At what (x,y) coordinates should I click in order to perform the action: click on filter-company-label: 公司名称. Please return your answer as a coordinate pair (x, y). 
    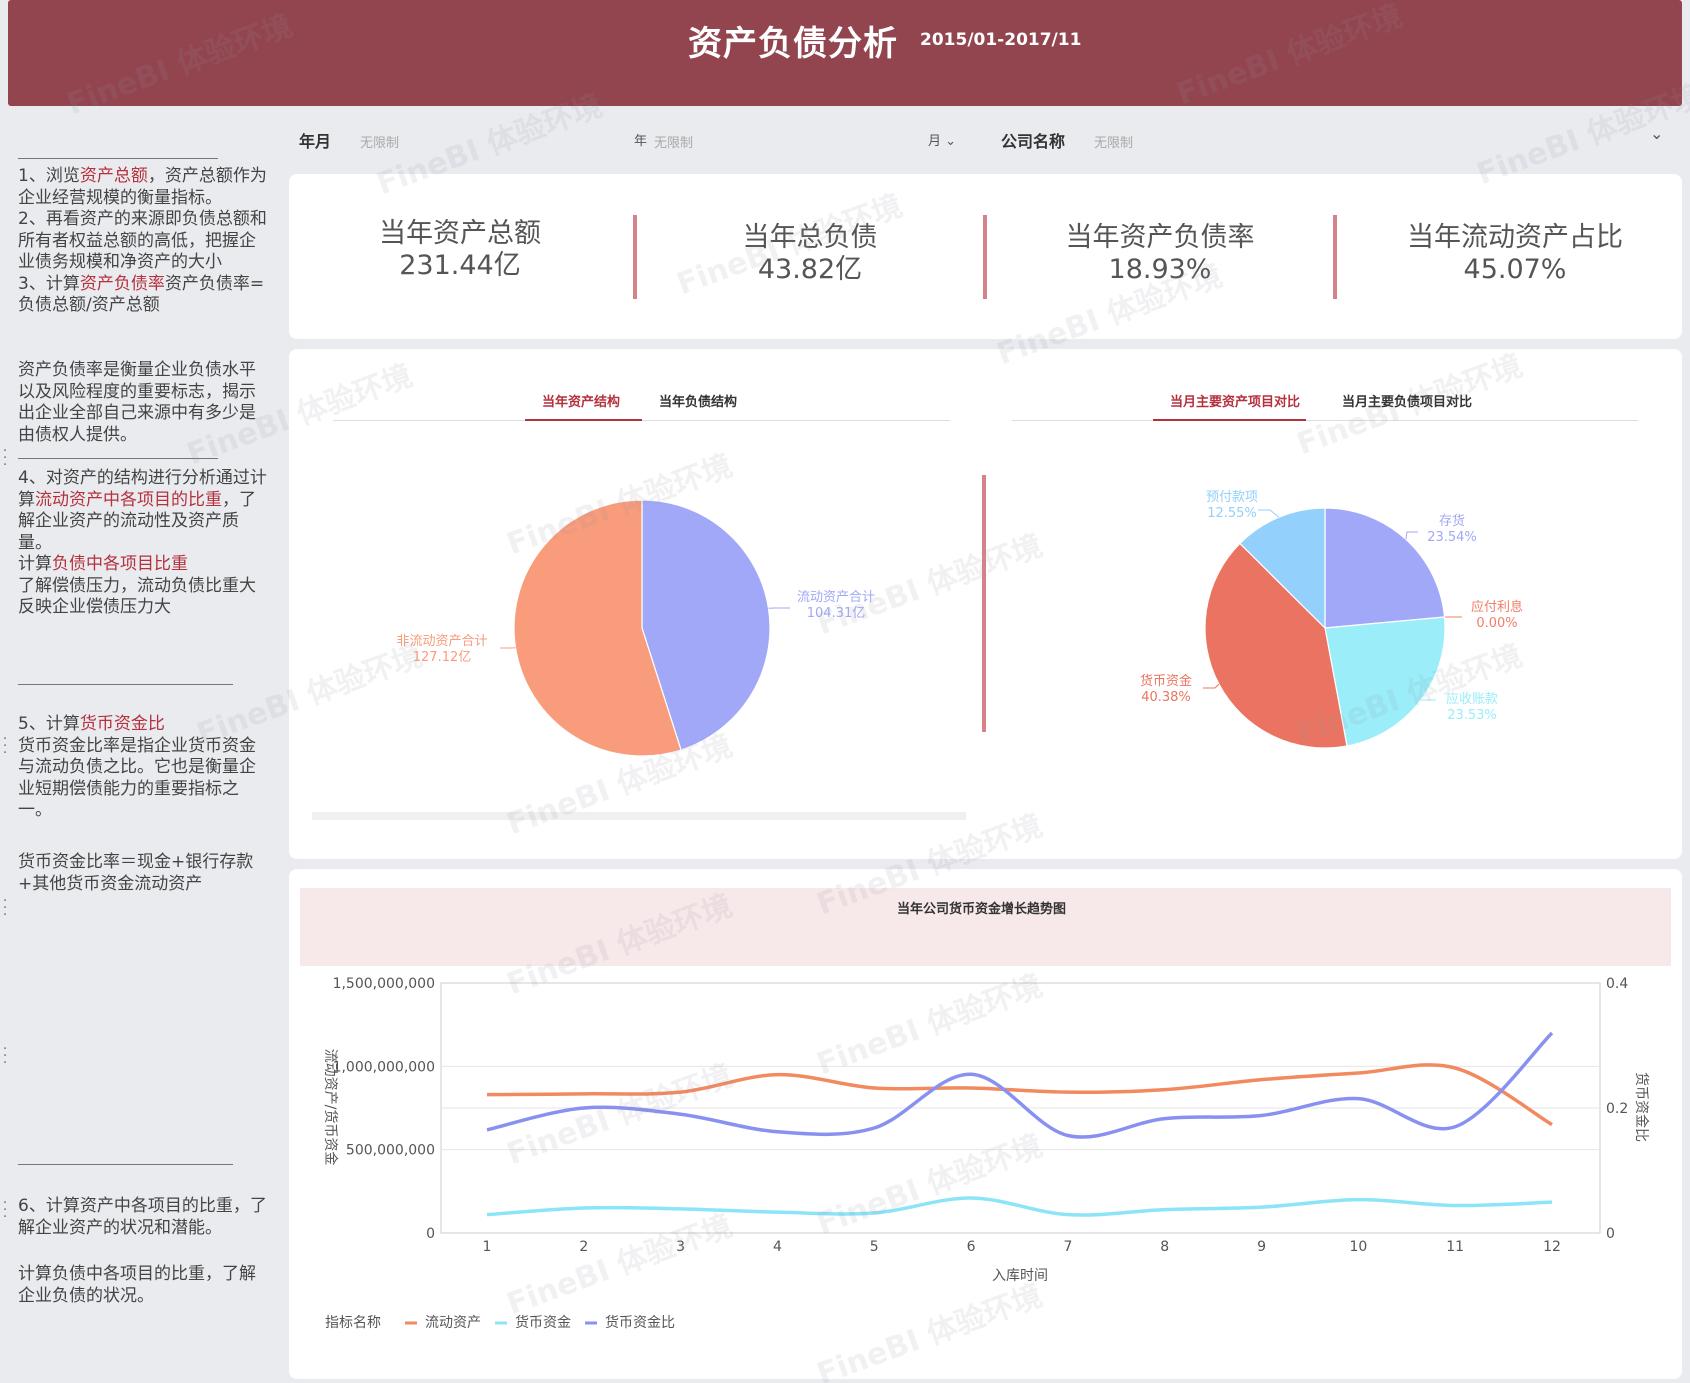
    Looking at the image, I should click on (1033, 141).